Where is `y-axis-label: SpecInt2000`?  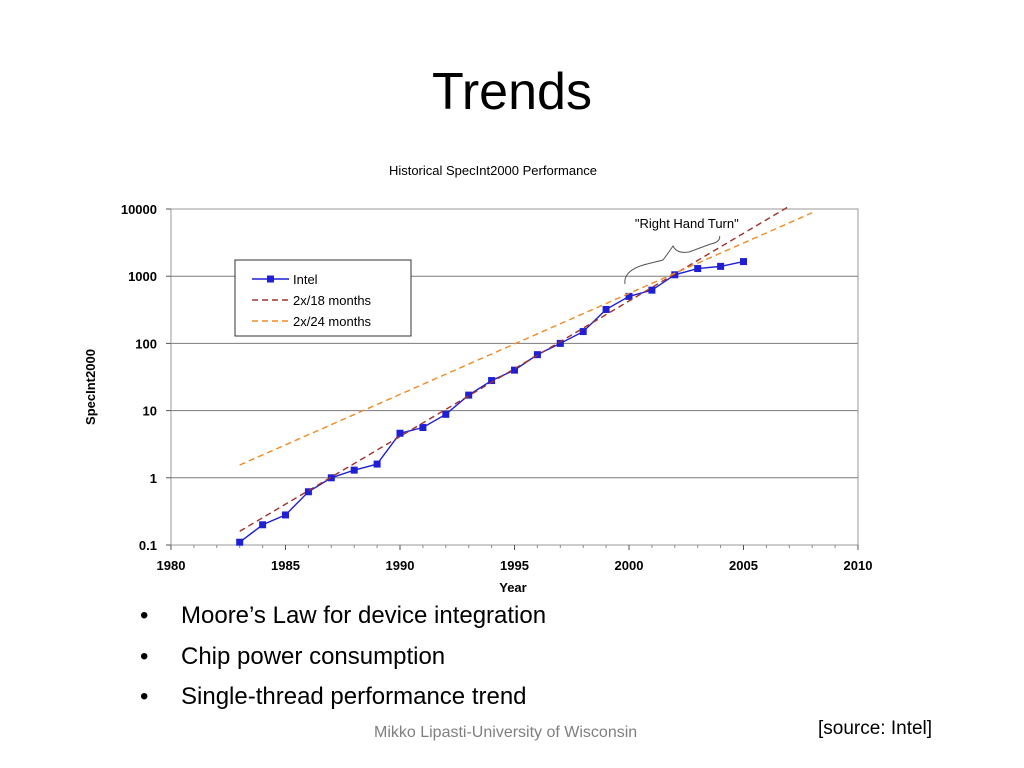
y-axis-label: SpecInt2000 is located at coordinates (90, 387).